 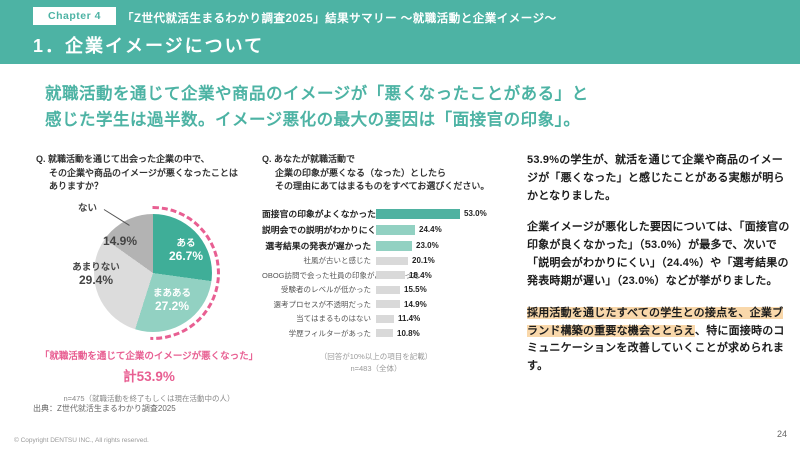 What do you see at coordinates (420, 275) in the screenshot?
I see `bar-value-label: 18.4%` at bounding box center [420, 275].